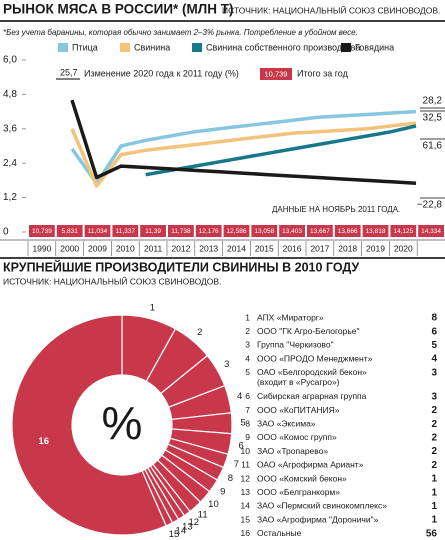 This screenshot has height=540, width=445. I want to click on slice-label: 8, so click(230, 478).